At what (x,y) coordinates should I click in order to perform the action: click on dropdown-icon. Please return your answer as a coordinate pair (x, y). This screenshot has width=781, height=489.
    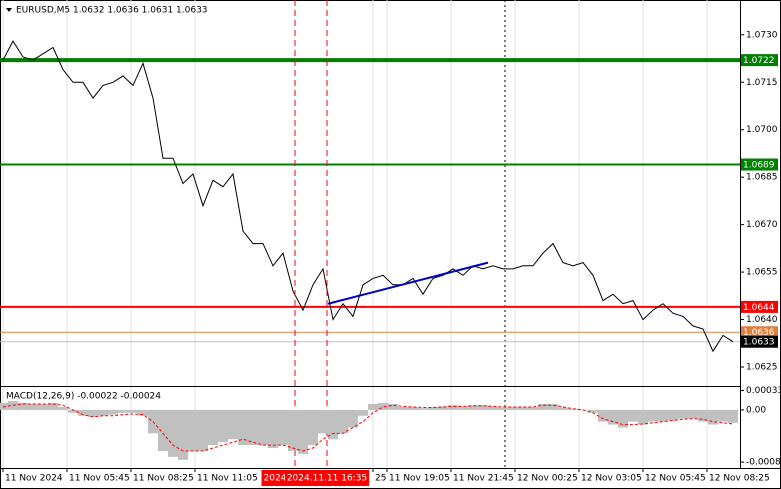
    Looking at the image, I should click on (9, 10).